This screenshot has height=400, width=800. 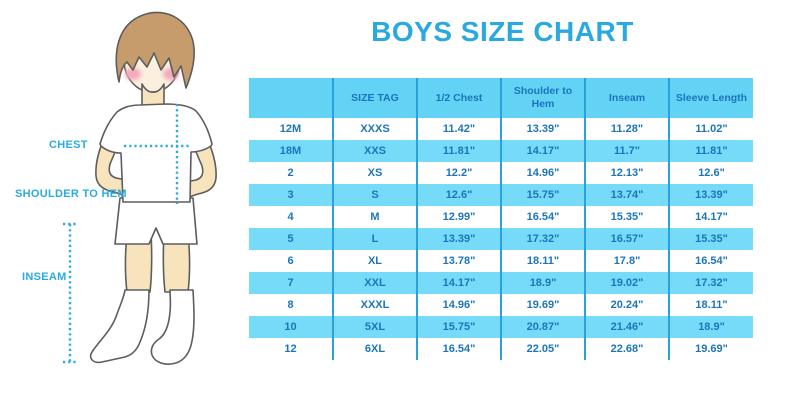 I want to click on age-cell: 2, so click(x=290, y=173).